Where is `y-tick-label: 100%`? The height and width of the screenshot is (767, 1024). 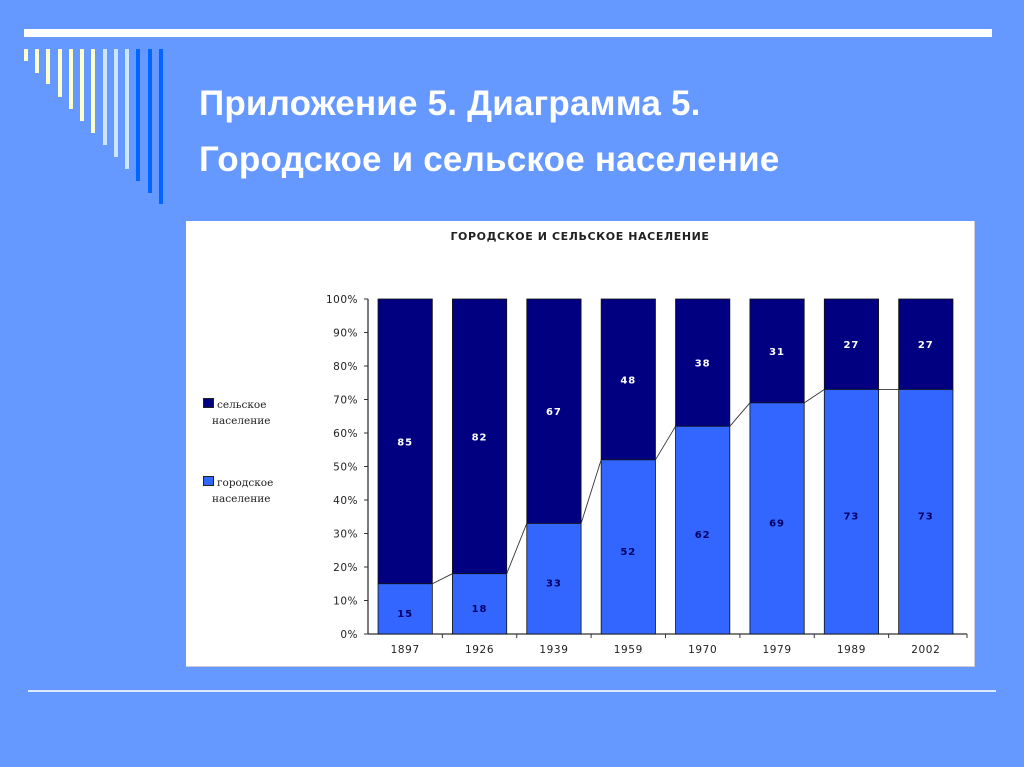
y-tick-label: 100% is located at coordinates (342, 300).